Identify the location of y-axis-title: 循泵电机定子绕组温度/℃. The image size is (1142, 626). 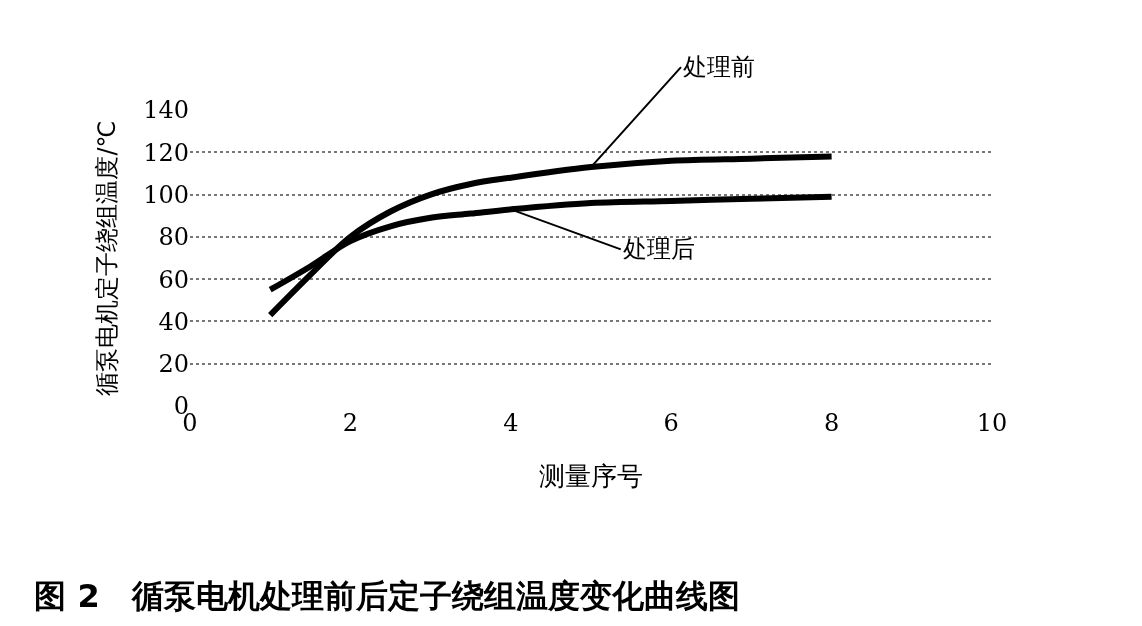
(107, 258).